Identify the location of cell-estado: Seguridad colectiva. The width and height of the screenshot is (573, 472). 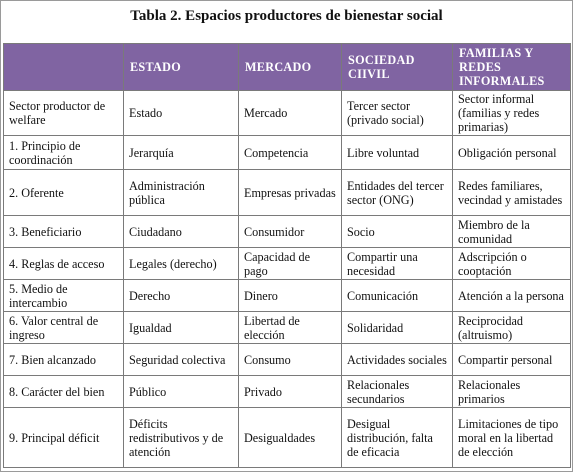
(181, 359).